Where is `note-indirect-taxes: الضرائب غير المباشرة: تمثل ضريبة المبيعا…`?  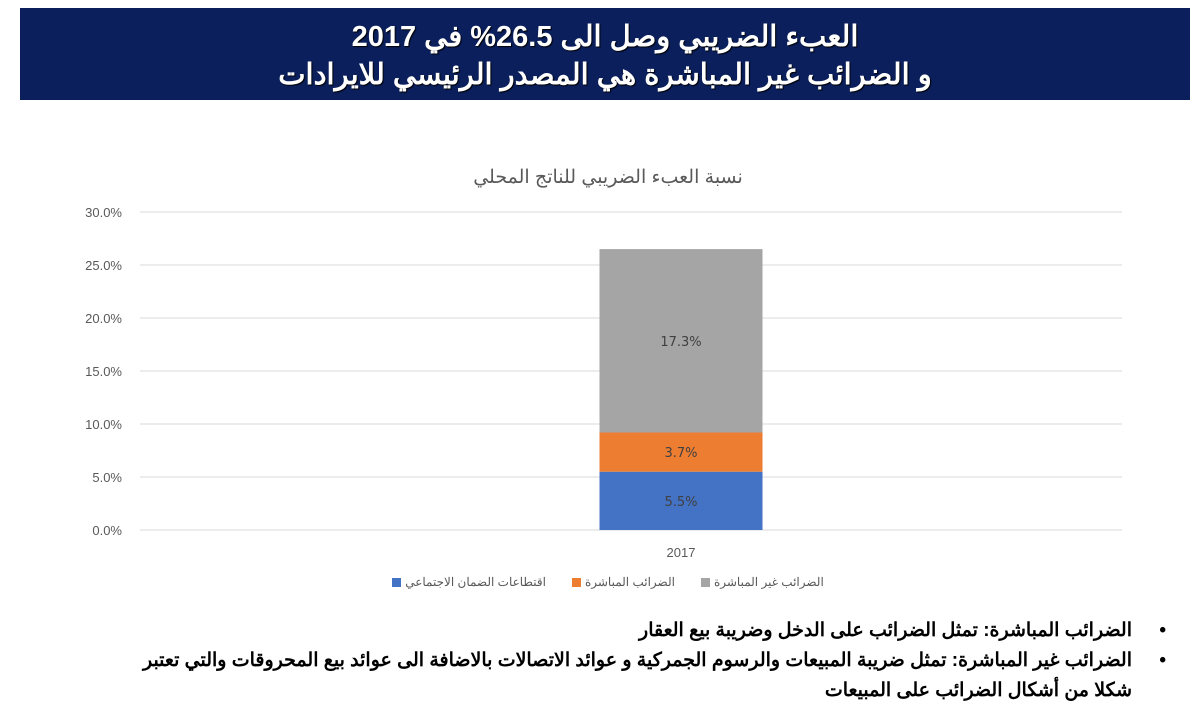 note-indirect-taxes: الضرائب غير المباشرة: تمثل ضريبة المبيعا… is located at coordinates (642, 676).